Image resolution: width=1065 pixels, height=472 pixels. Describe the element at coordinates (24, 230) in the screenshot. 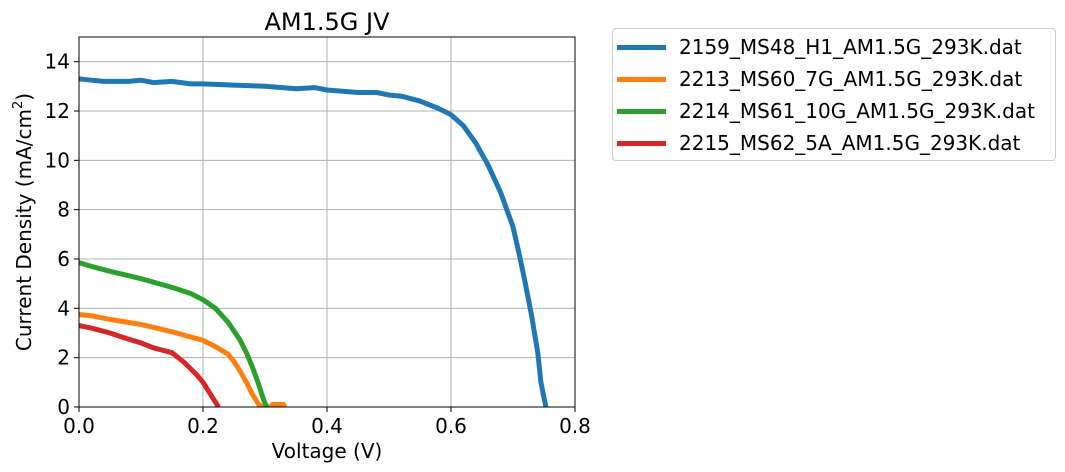

I see `y-axis-label-main: Current Density (mA/cm` at that location.